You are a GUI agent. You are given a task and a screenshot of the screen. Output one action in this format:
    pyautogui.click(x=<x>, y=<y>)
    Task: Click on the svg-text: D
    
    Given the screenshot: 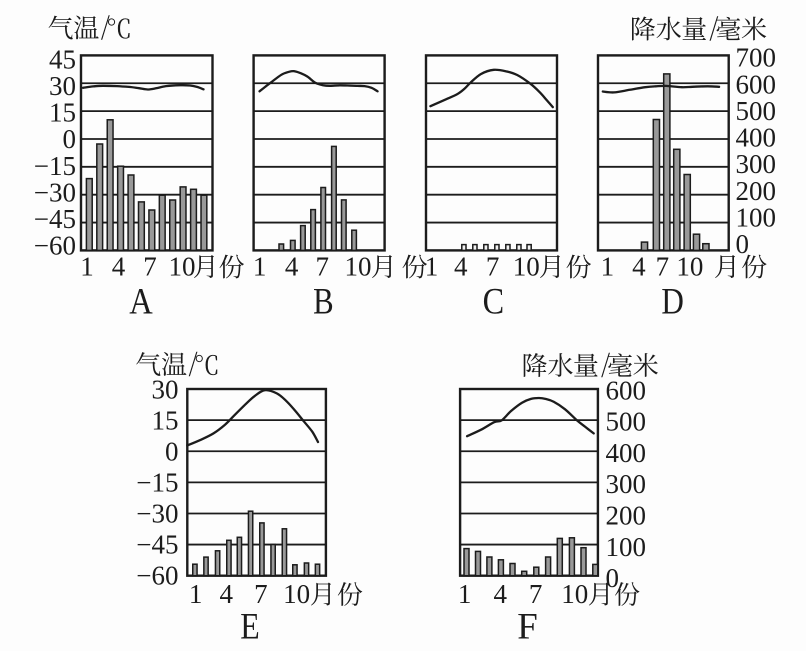 What is the action you would take?
    pyautogui.click(x=672, y=302)
    